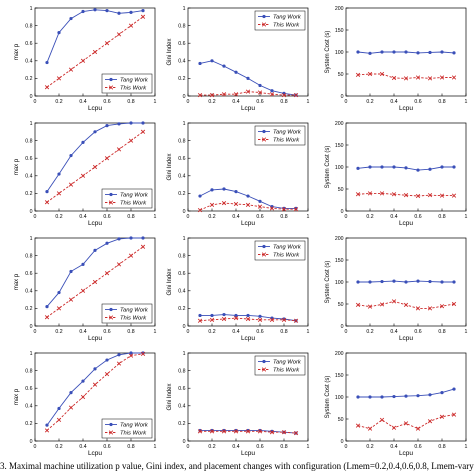 The image size is (474, 476). I want to click on legend-marker-this, so click(111, 202).